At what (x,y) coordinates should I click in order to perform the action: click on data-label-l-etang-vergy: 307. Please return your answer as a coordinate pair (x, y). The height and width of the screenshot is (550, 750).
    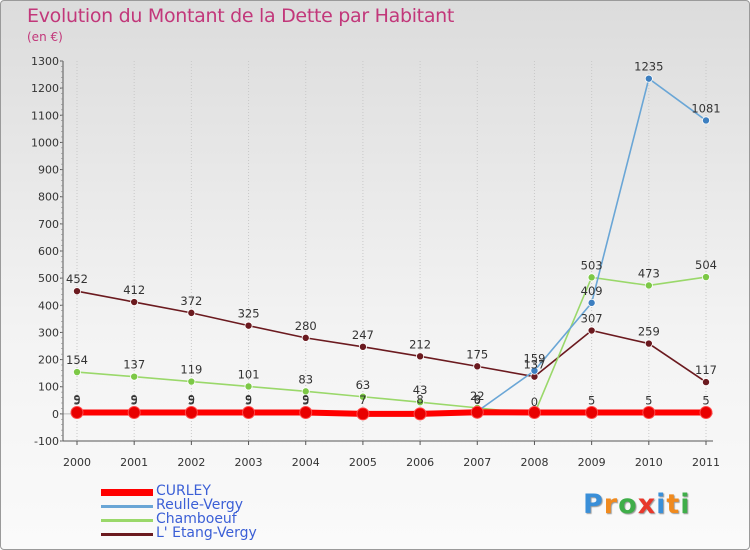
    Looking at the image, I should click on (592, 319).